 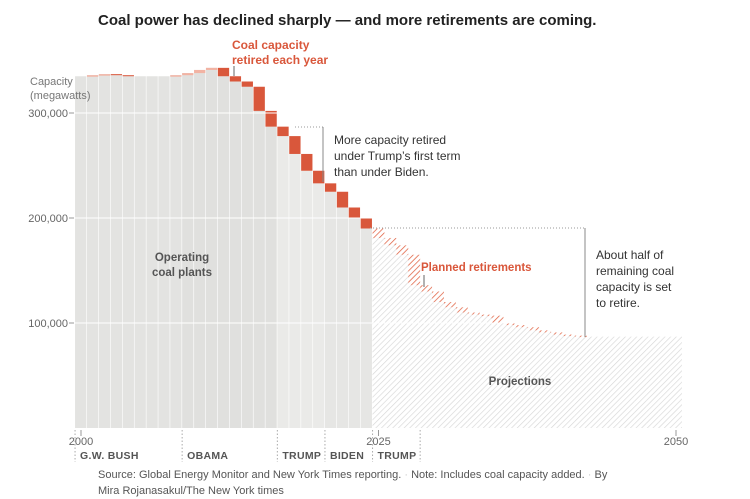 What do you see at coordinates (390, 140) in the screenshot?
I see `trump-annotation: More capacity retired` at bounding box center [390, 140].